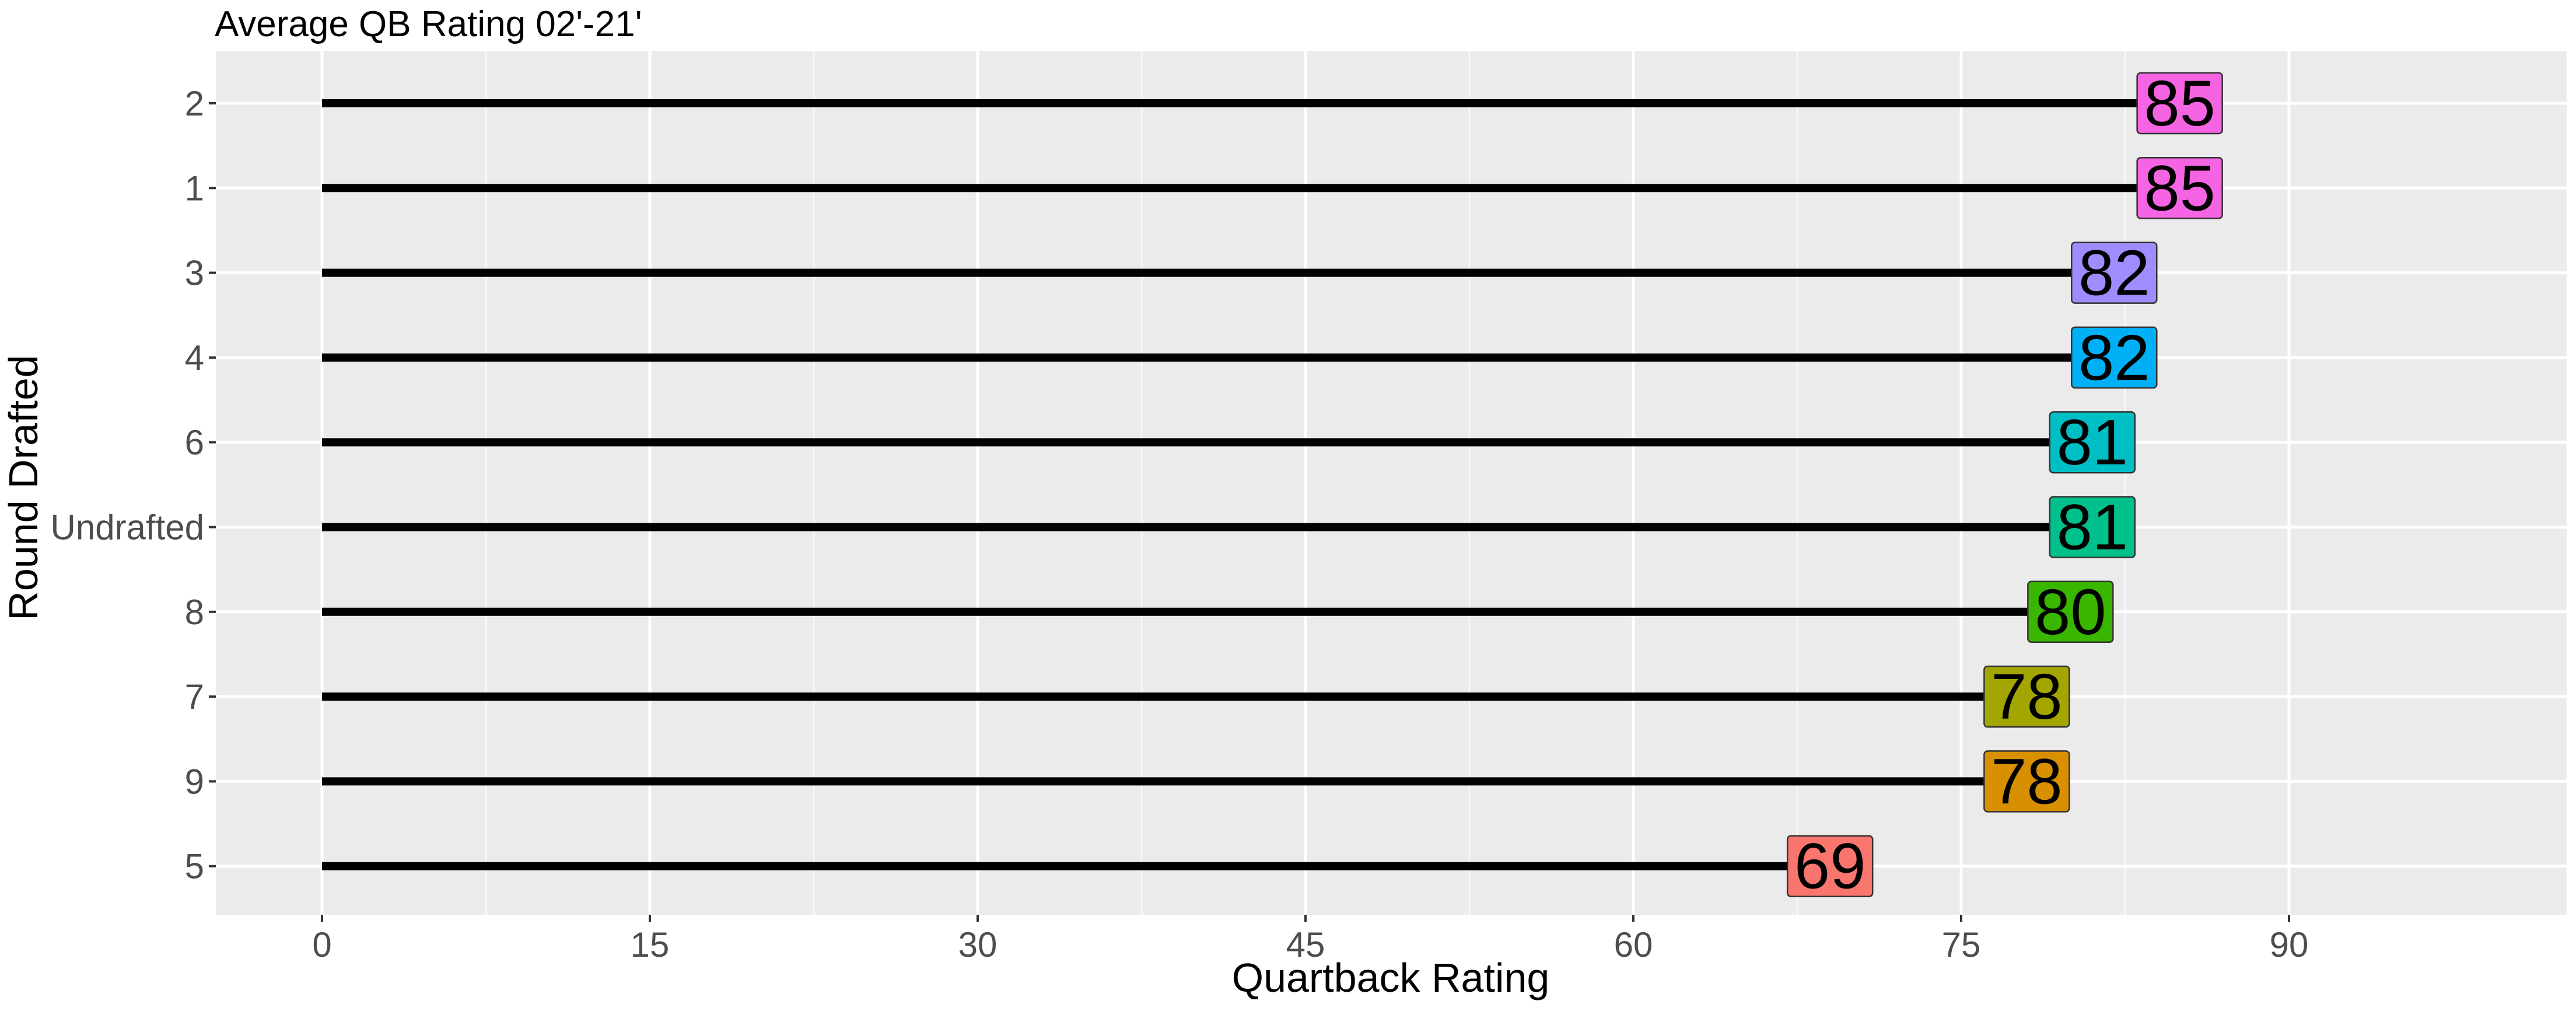  What do you see at coordinates (194, 782) in the screenshot?
I see `y-tick-label: 9` at bounding box center [194, 782].